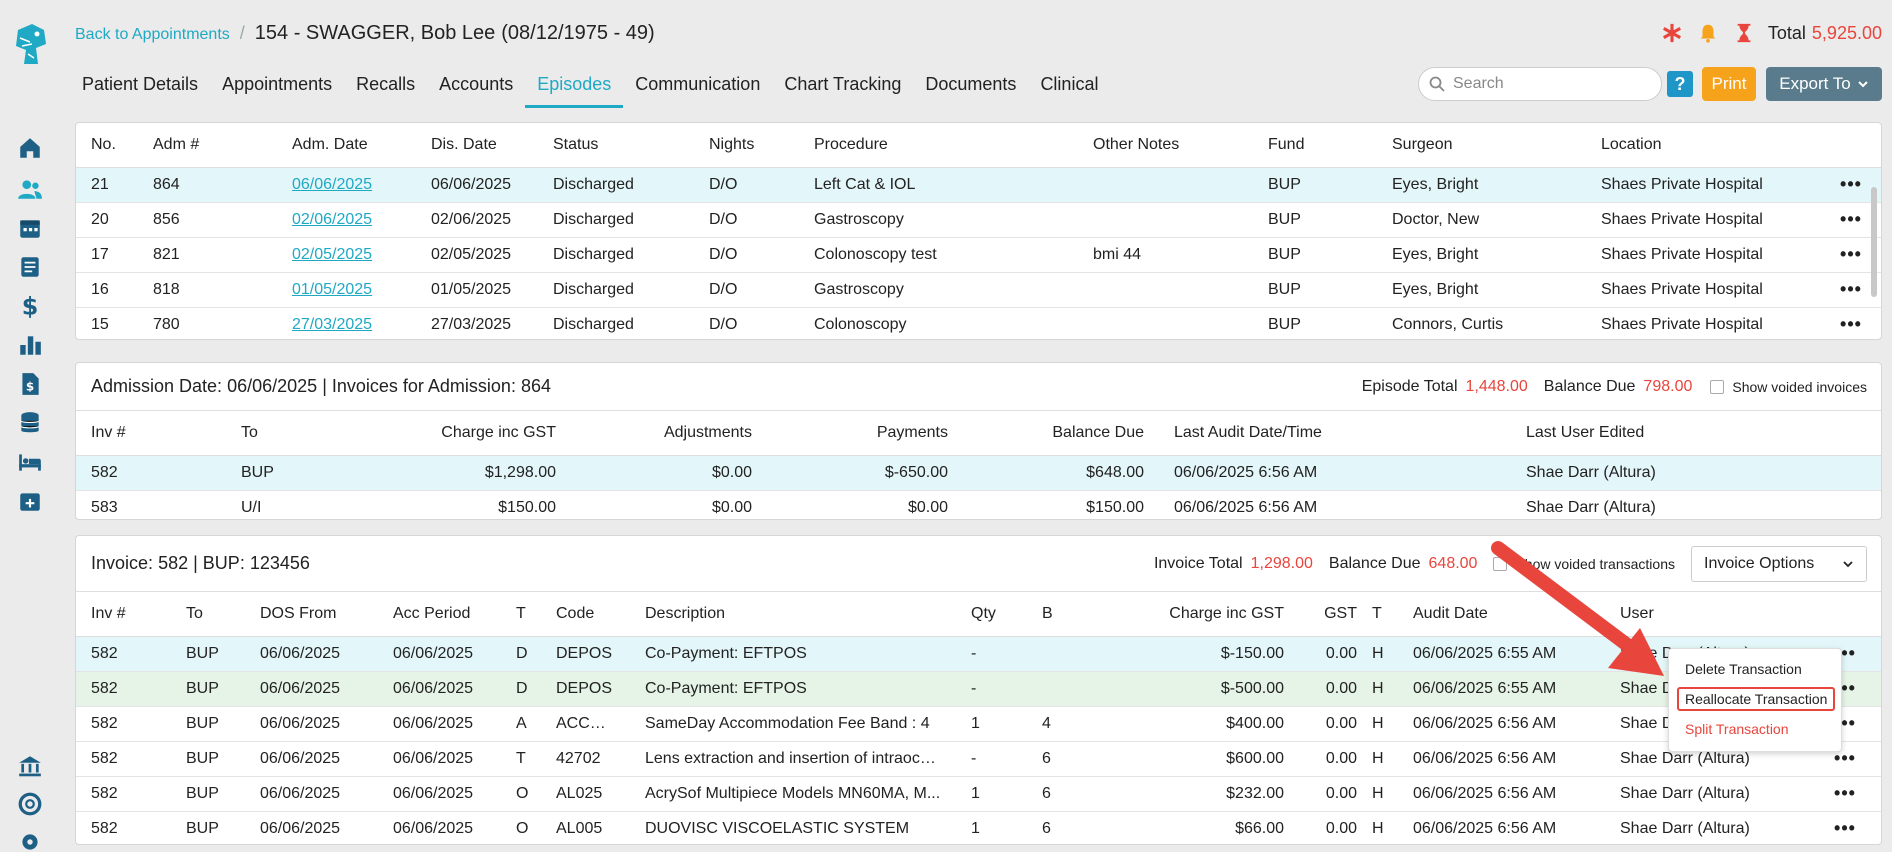 The height and width of the screenshot is (852, 1892). I want to click on col-adjustments: Adjustments, so click(669, 433).